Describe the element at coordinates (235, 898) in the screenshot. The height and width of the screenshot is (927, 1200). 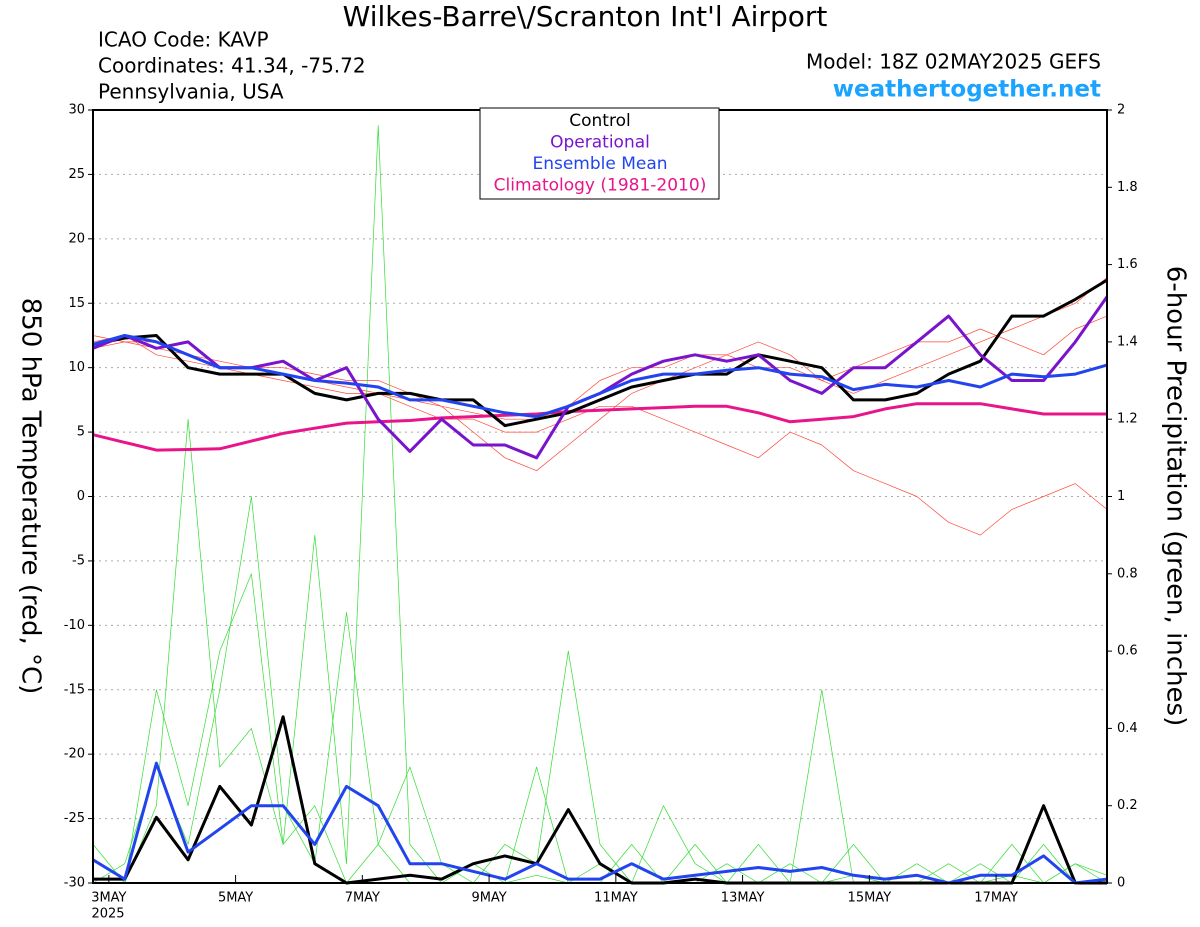
I see `x-tick-label: 5MAY` at that location.